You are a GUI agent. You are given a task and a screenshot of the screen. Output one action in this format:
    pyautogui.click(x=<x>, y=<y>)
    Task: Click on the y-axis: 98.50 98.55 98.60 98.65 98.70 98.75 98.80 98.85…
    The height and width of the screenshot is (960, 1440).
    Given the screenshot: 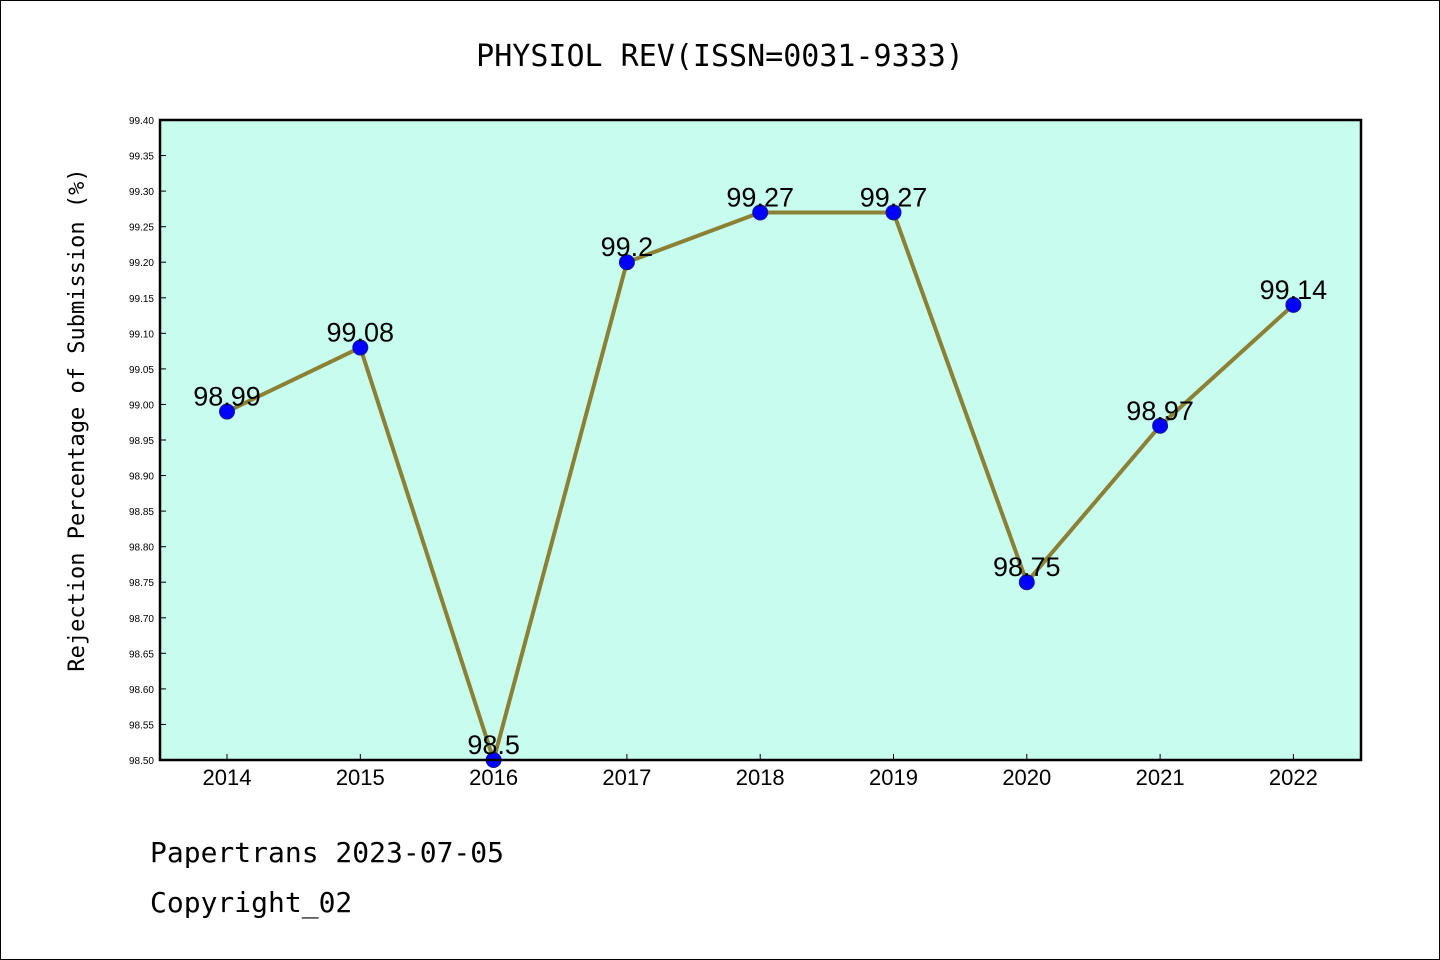 What is the action you would take?
    pyautogui.click(x=147, y=441)
    